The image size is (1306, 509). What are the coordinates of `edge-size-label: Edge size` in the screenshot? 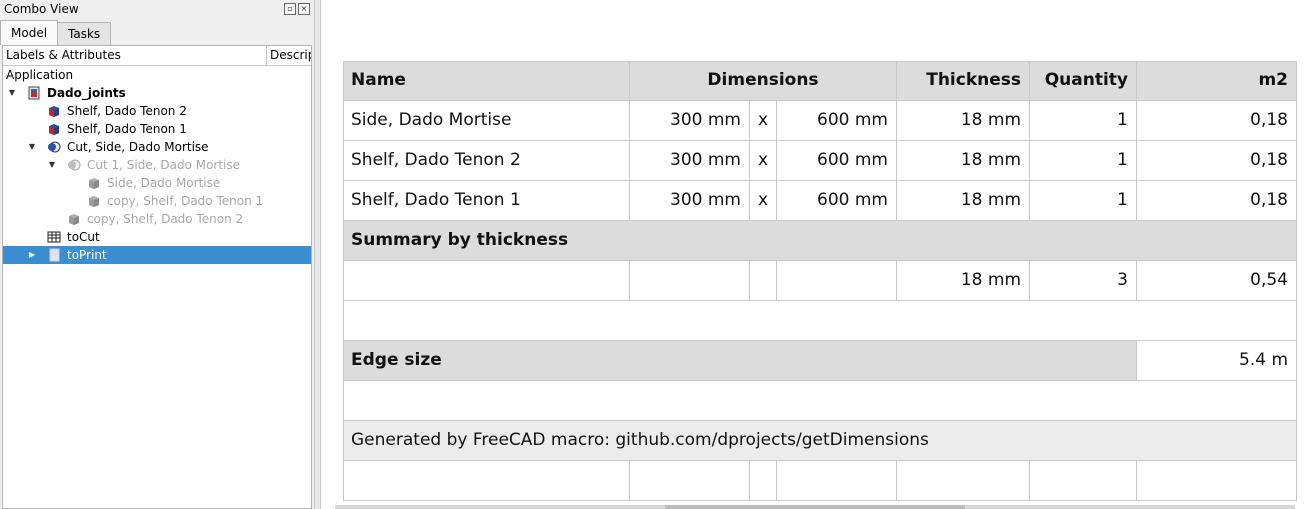 It's located at (740, 361).